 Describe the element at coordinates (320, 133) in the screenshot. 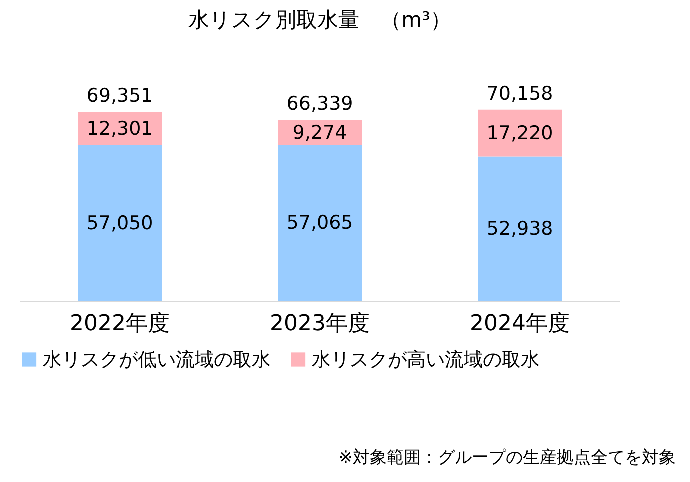

I see `data-label: 9,274` at that location.